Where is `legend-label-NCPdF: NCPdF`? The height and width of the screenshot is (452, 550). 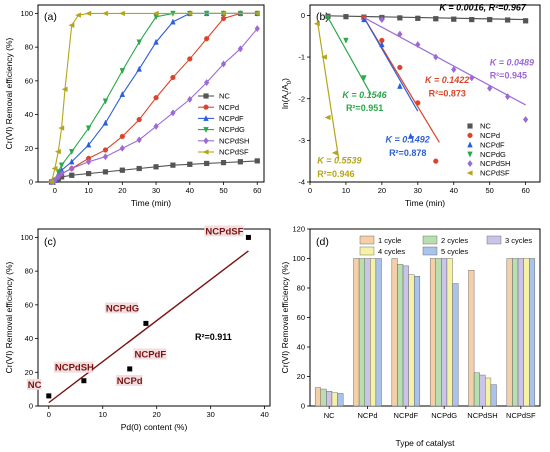 legend-label-NCPdF: NCPdF is located at coordinates (492, 144).